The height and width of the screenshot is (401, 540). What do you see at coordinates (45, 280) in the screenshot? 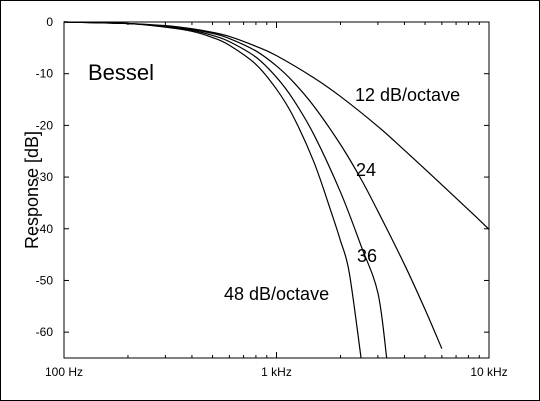
I see `y-tick-label: -50` at bounding box center [45, 280].